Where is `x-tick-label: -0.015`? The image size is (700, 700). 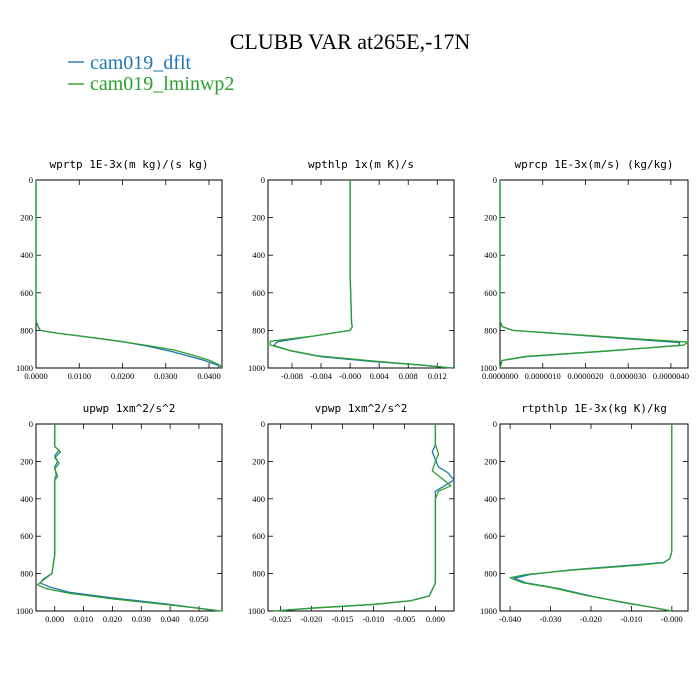 x-tick-label: -0.015 is located at coordinates (342, 619).